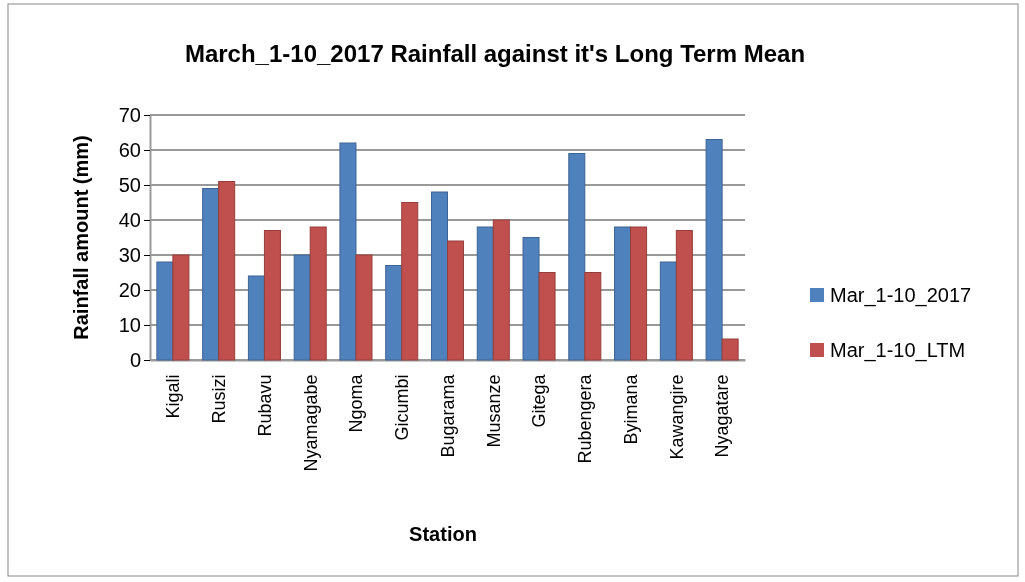  I want to click on legend-label: Mar_1-10_LTM, so click(898, 350).